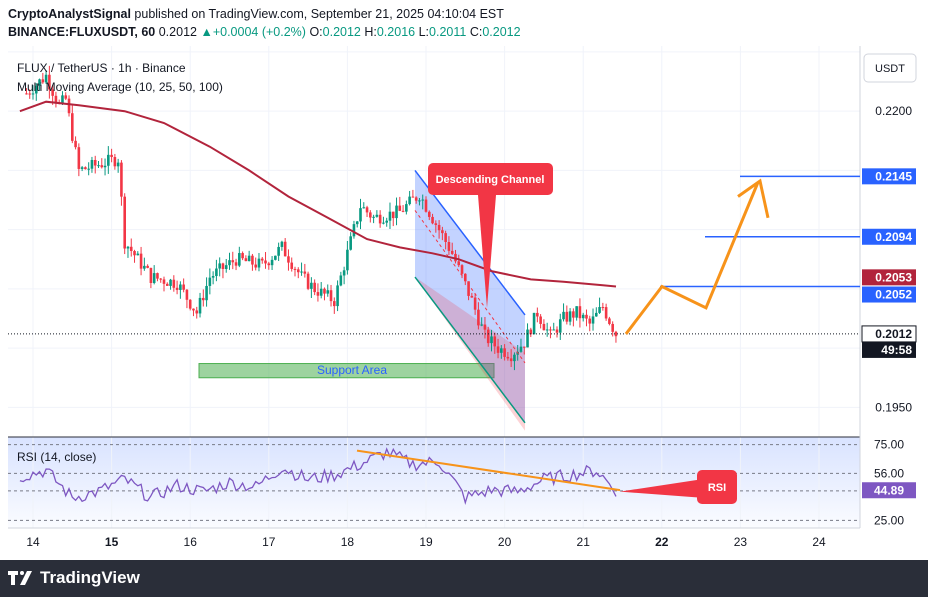 The width and height of the screenshot is (928, 597). Describe the element at coordinates (488, 470) in the screenshot. I see `rsi-trendline` at that location.